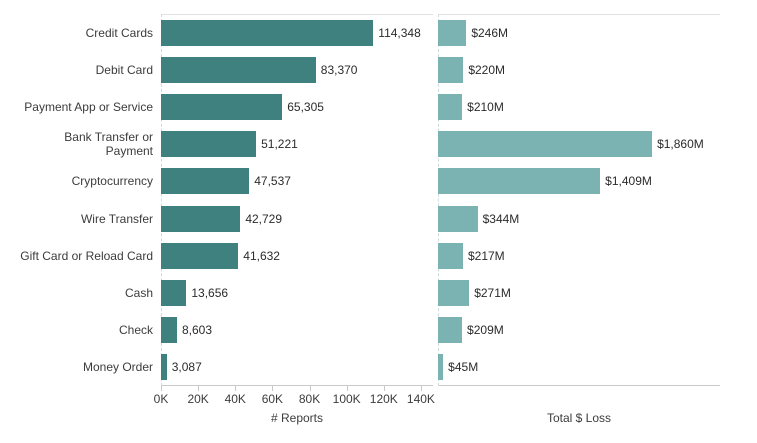  What do you see at coordinates (264, 218) in the screenshot?
I see `reports-value-label: 42,729` at bounding box center [264, 218].